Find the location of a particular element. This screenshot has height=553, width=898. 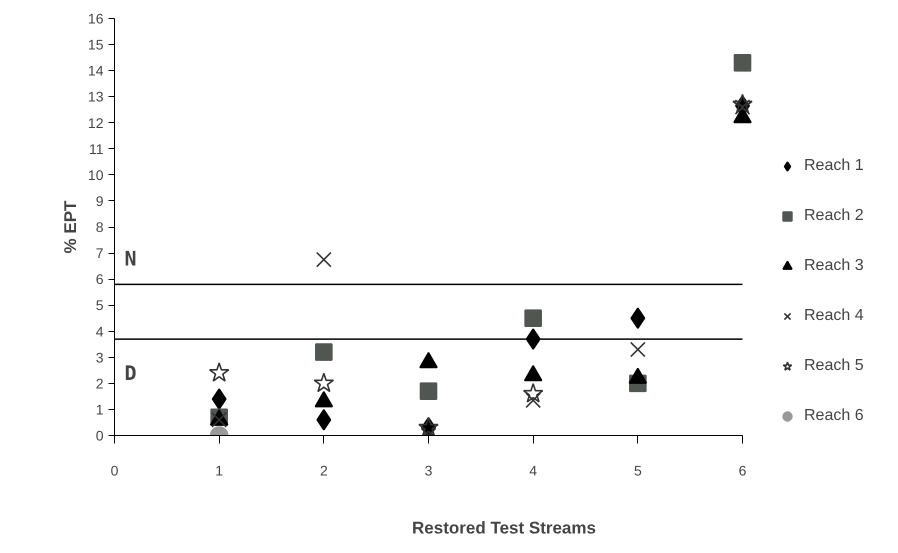

x-tick-label: 4 is located at coordinates (533, 470).